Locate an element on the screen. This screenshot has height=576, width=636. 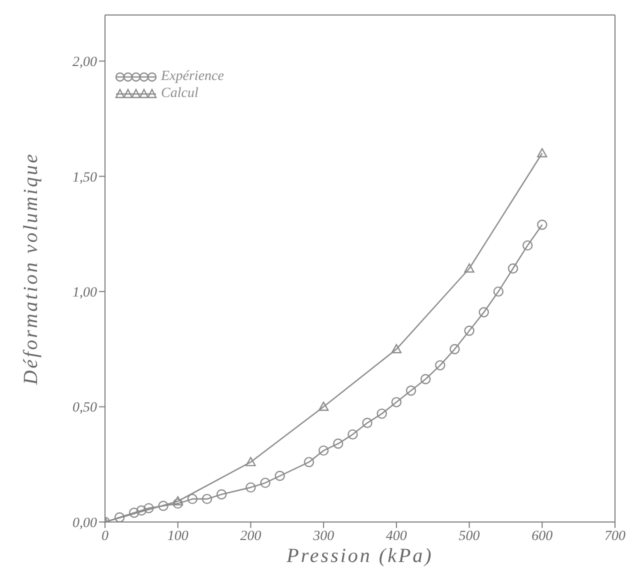
y-tick-label: 1,50 is located at coordinates (84, 178).